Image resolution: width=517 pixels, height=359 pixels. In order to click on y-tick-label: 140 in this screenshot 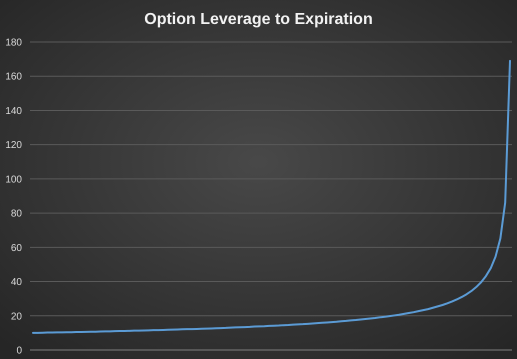, I will do `click(13, 111)`.